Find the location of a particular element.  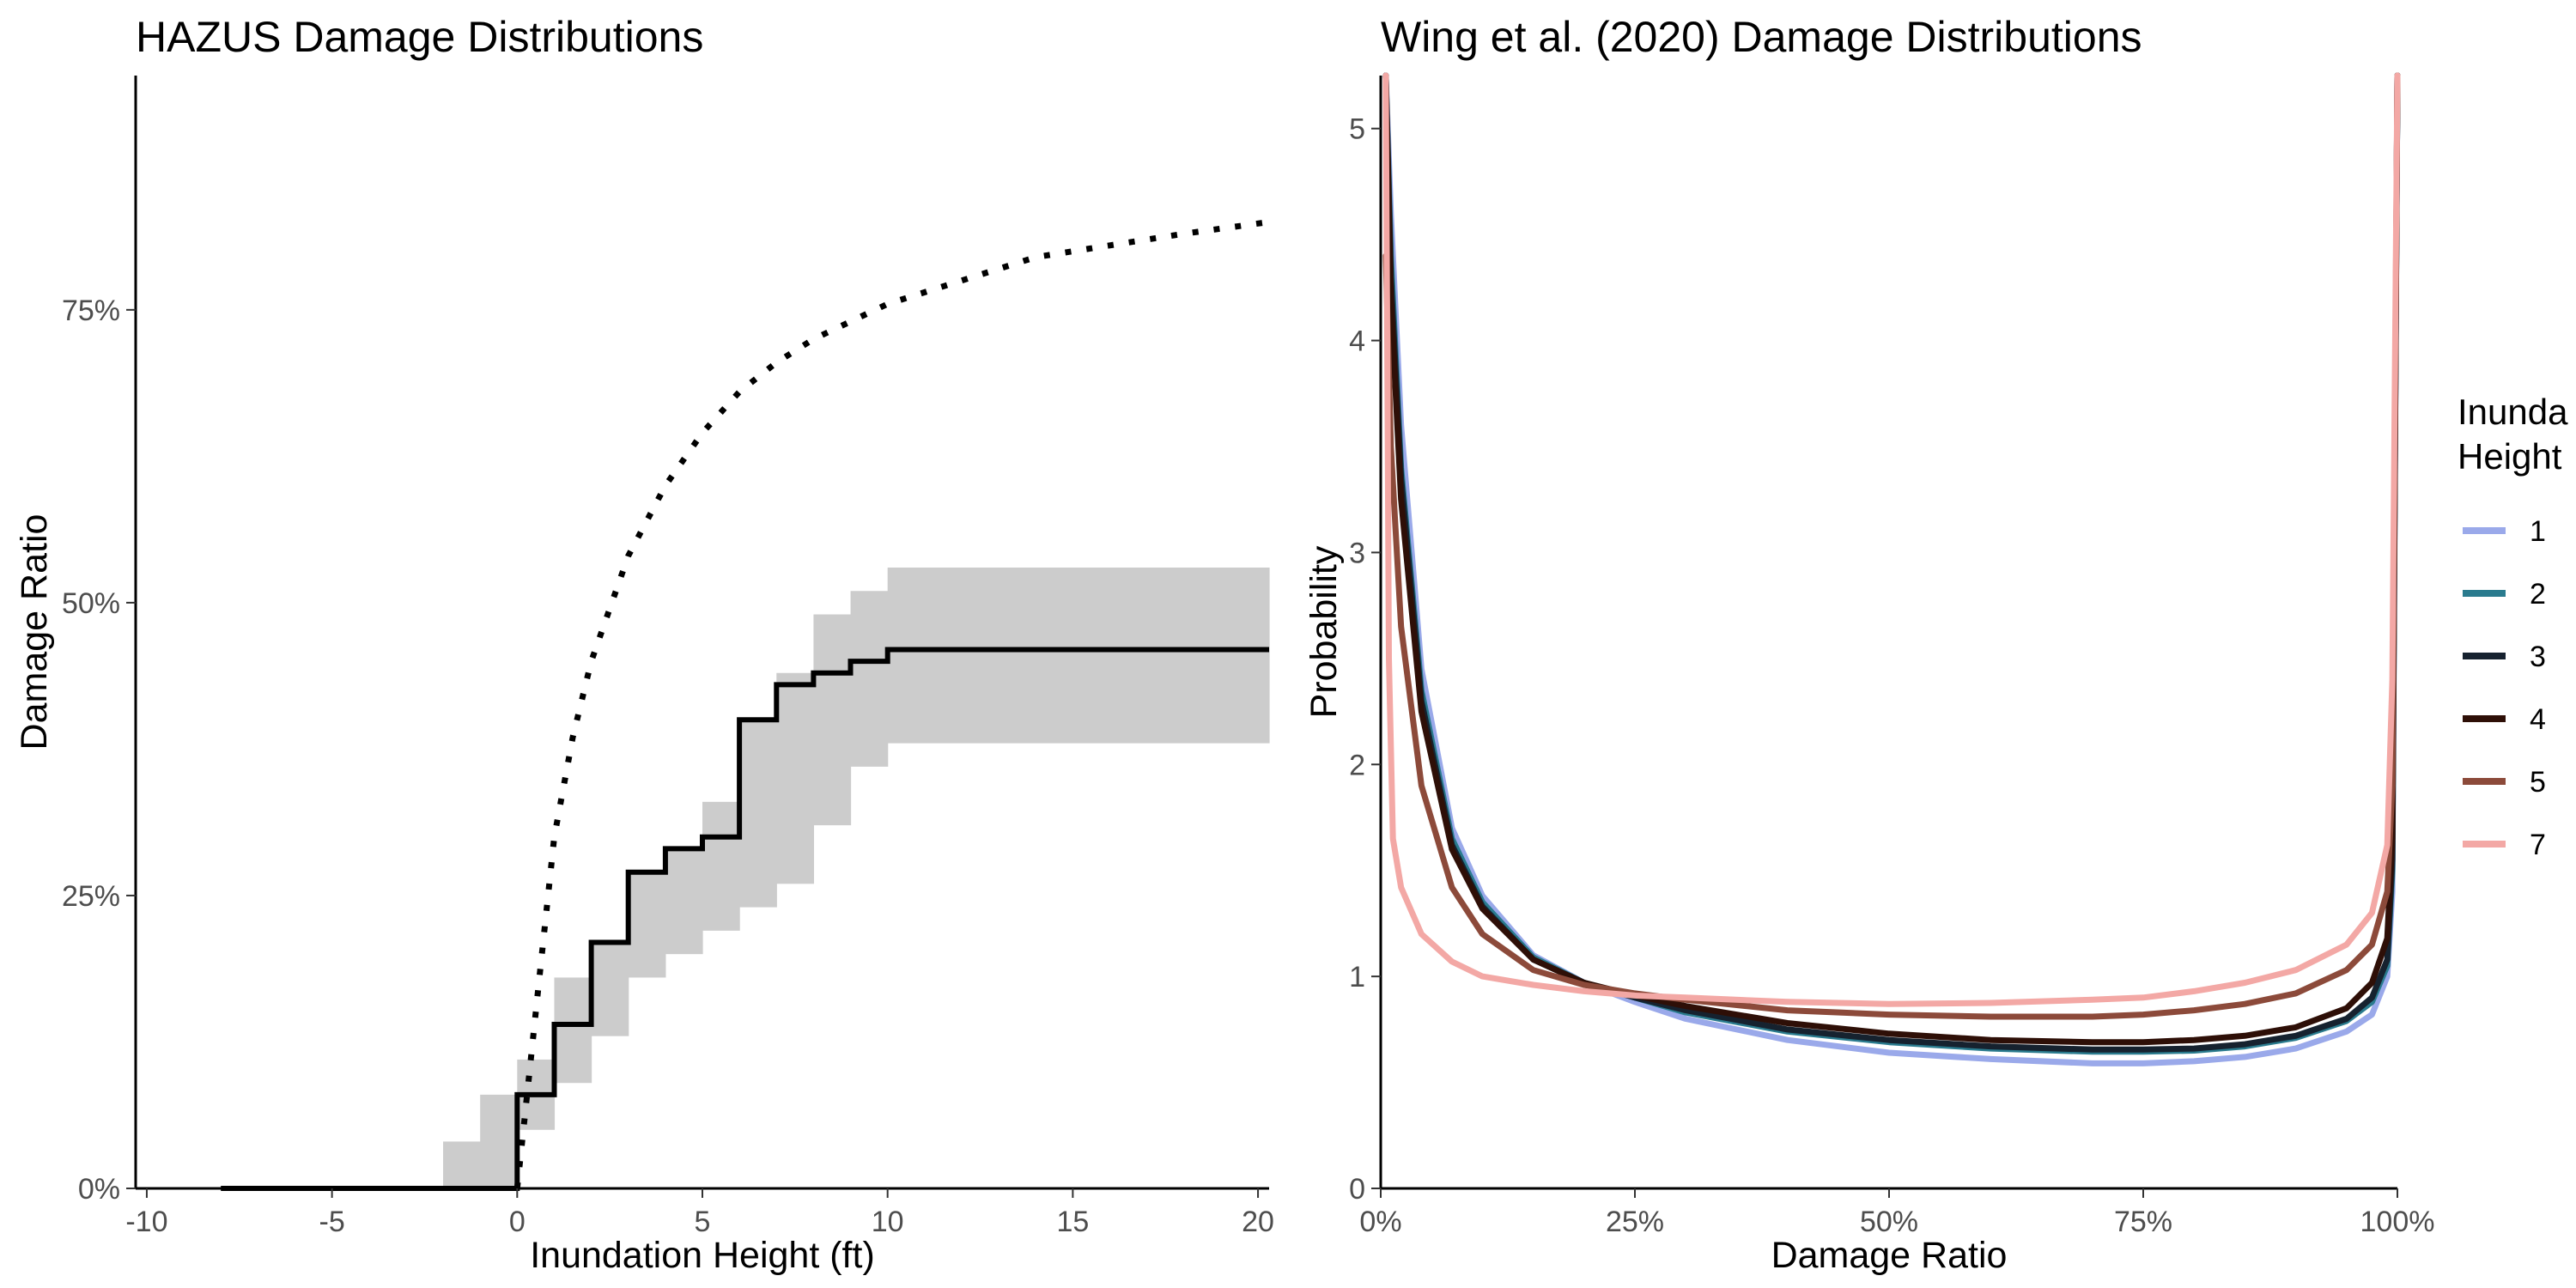

y-tick-label: 0% is located at coordinates (99, 1189).